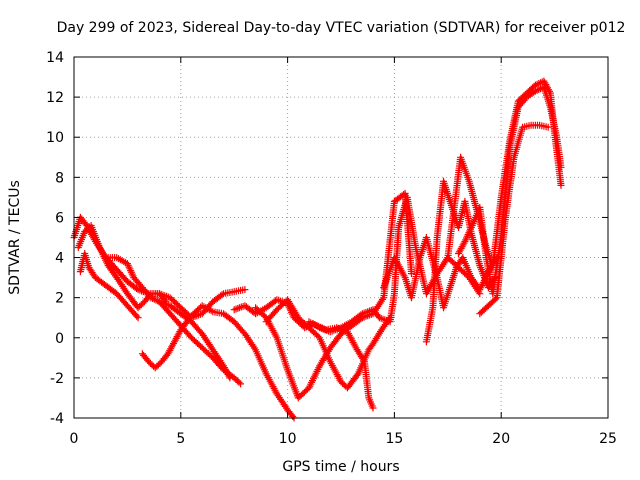 Image resolution: width=640 pixels, height=480 pixels. Describe the element at coordinates (59, 259) in the screenshot. I see `y-tick-label: 4` at that location.